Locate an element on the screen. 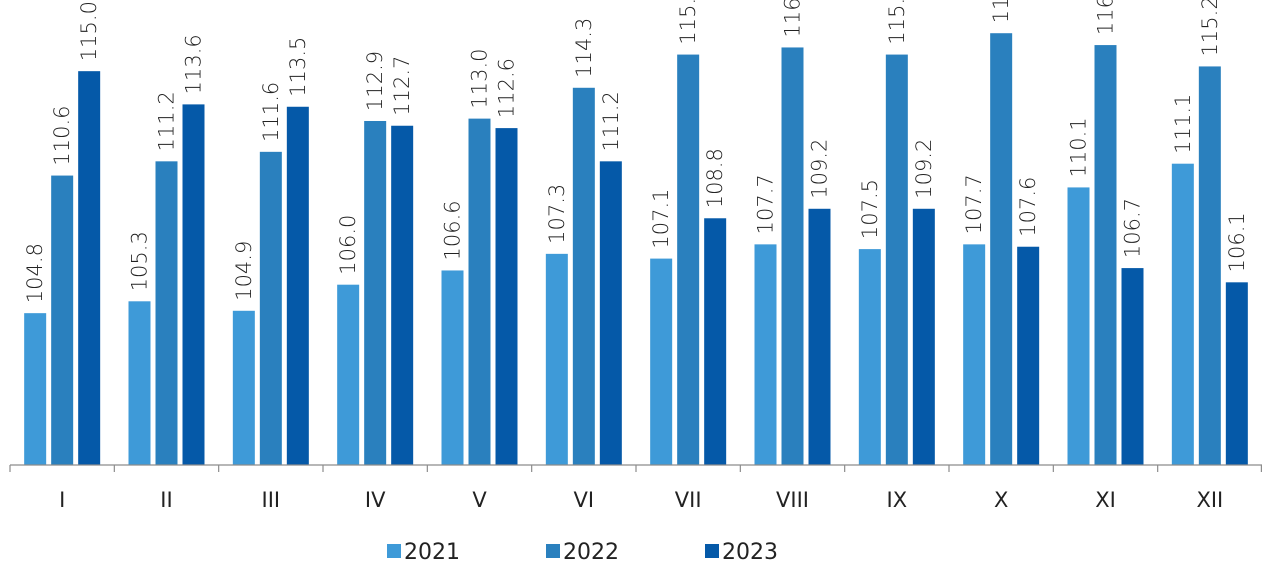  data-label-2021-V: 106.6 is located at coordinates (453, 230).